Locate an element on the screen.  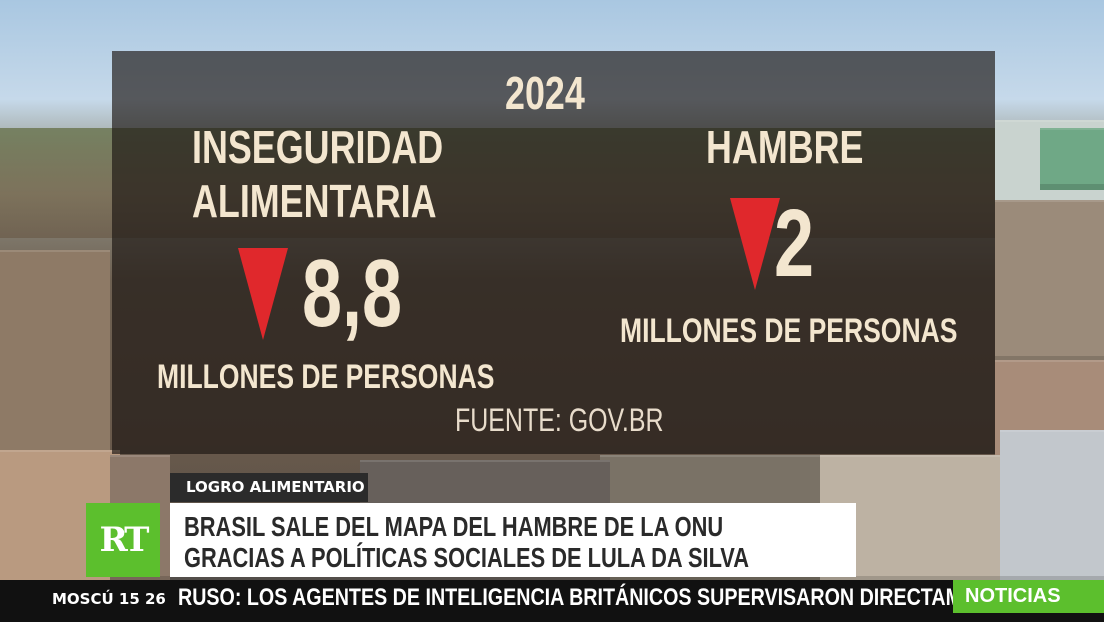
ticker-section-label: NOTICIAS is located at coordinates (1028, 596).